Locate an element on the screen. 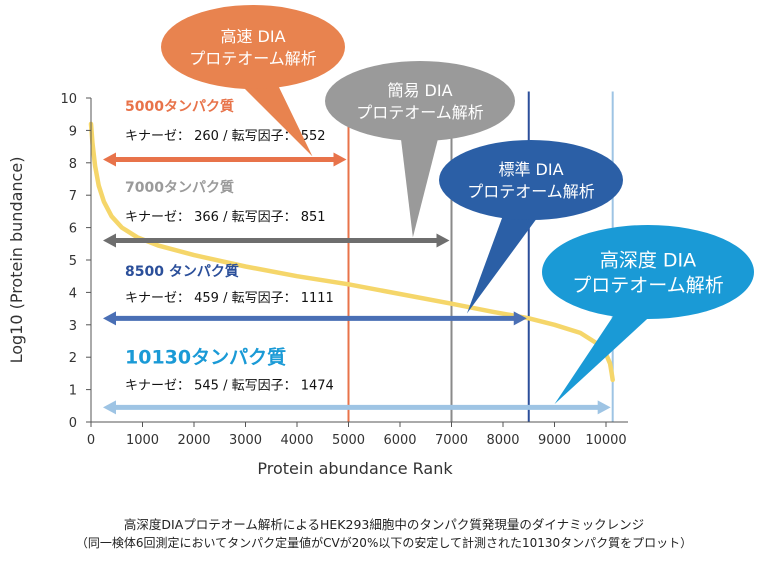 This screenshot has height=567, width=768. speech-bubble-3: 標準 DIA プロテオーム解析 is located at coordinates (531, 227).